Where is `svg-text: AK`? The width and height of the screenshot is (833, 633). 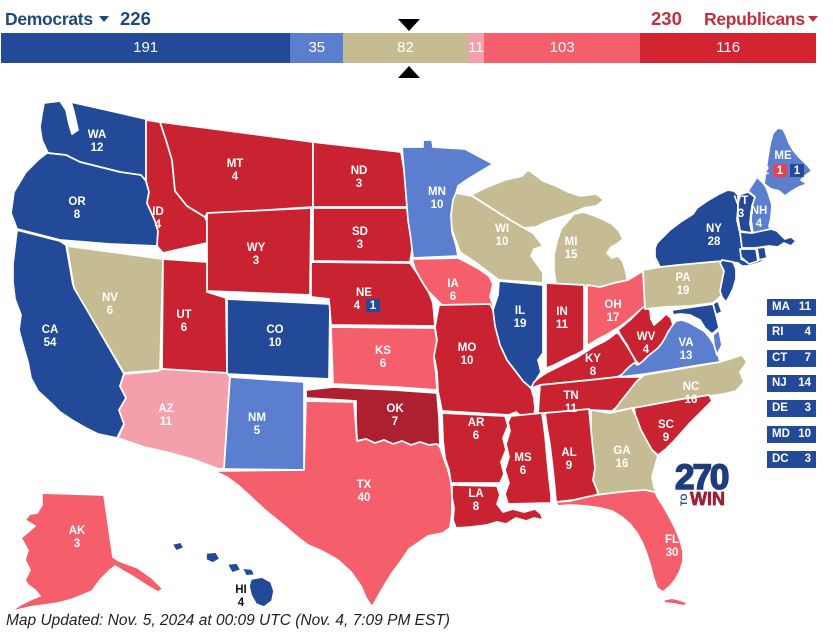
svg-text: AK is located at coordinates (77, 531).